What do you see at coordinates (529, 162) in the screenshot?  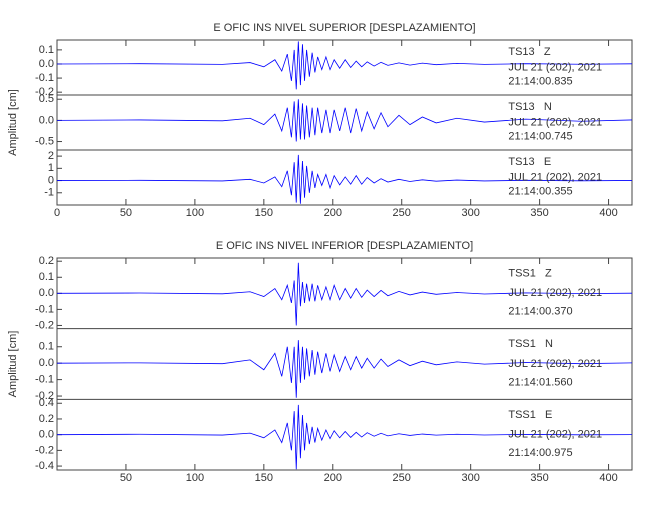 I see `trace-name: TS13 E` at bounding box center [529, 162].